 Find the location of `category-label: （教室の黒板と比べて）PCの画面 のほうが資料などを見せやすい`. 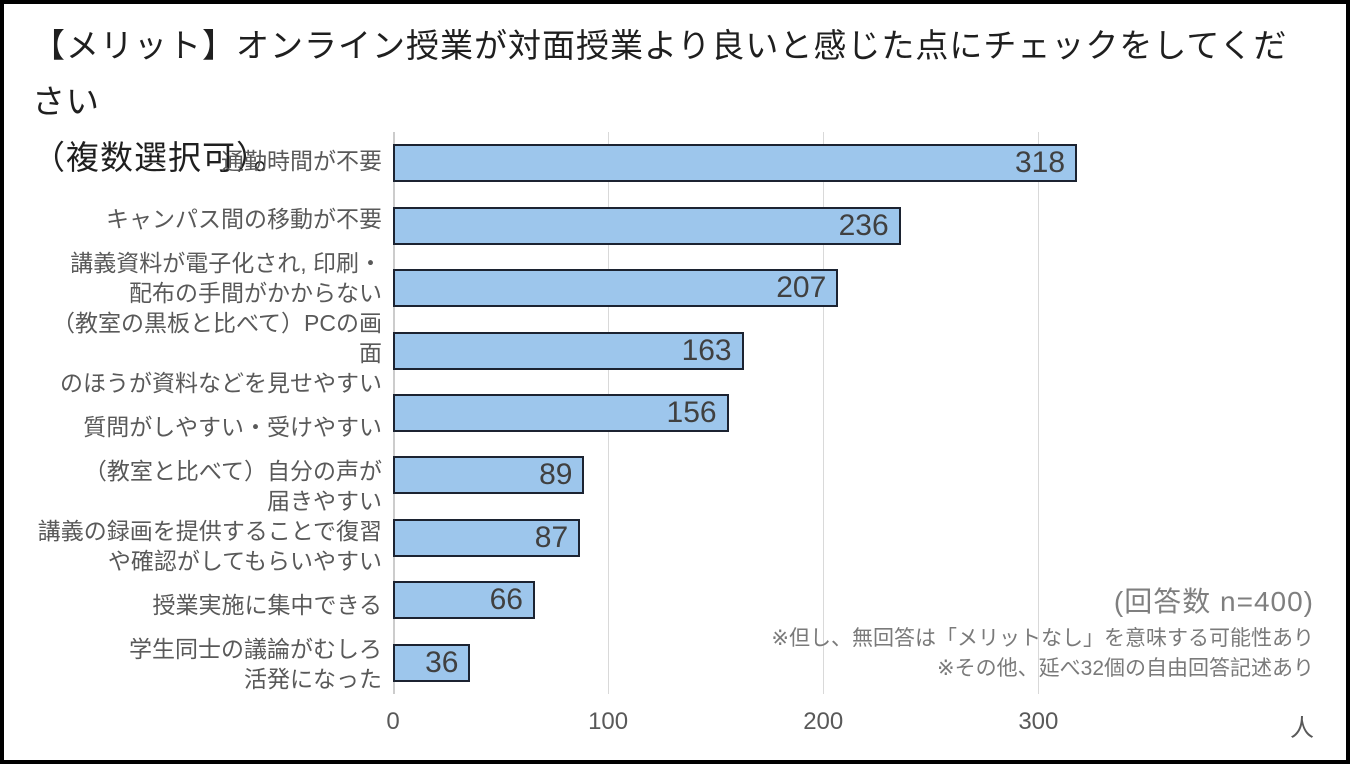

category-label: （教室の黒板と比べて）PCの画面 のほうが資料などを見せやすい is located at coordinates (216, 353).